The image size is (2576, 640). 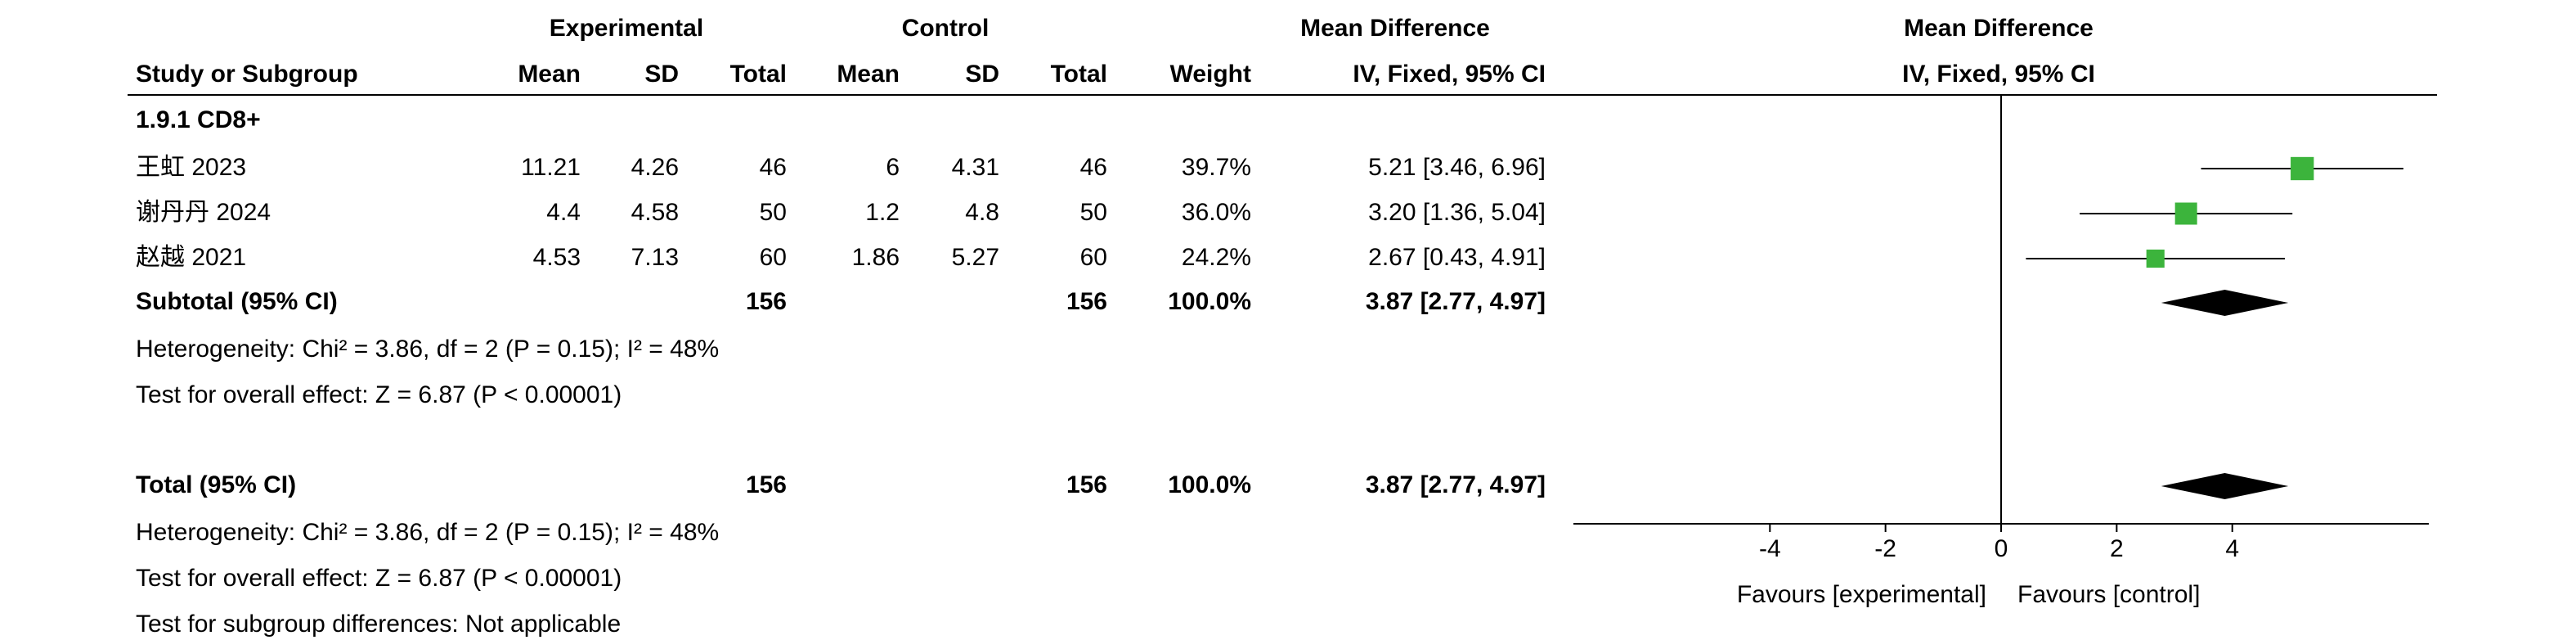 What do you see at coordinates (2232, 548) in the screenshot?
I see `x-tick-label: 4` at bounding box center [2232, 548].